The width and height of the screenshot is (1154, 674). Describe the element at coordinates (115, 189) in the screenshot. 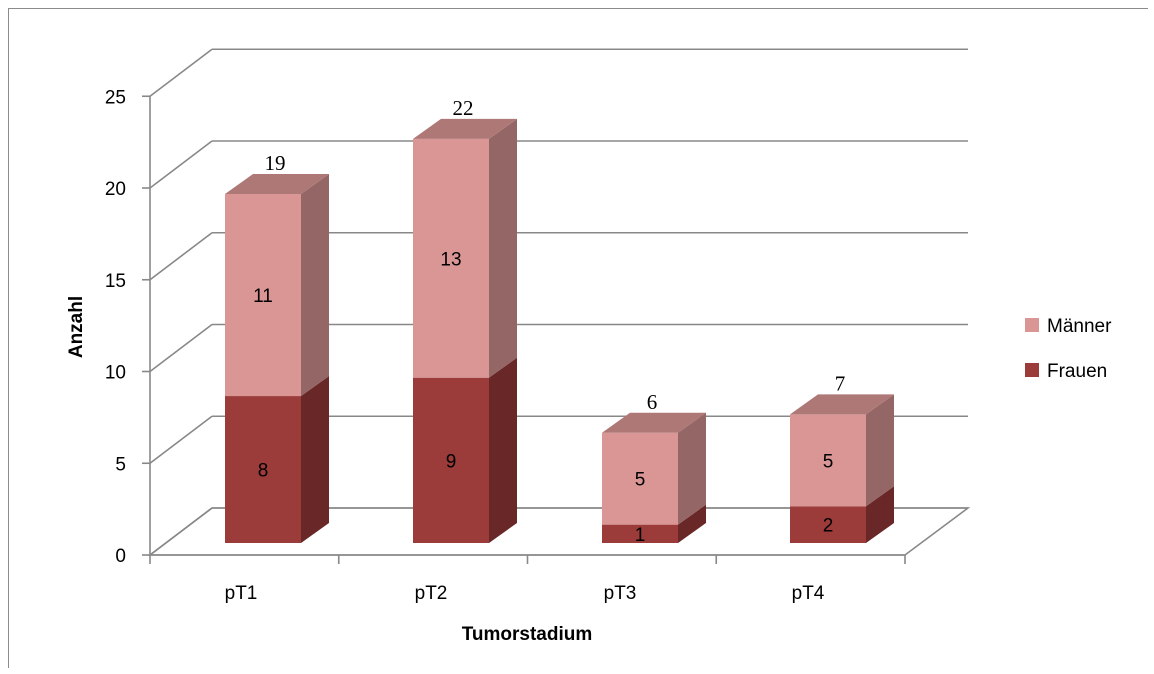

I see `y-tick-label: 20` at that location.